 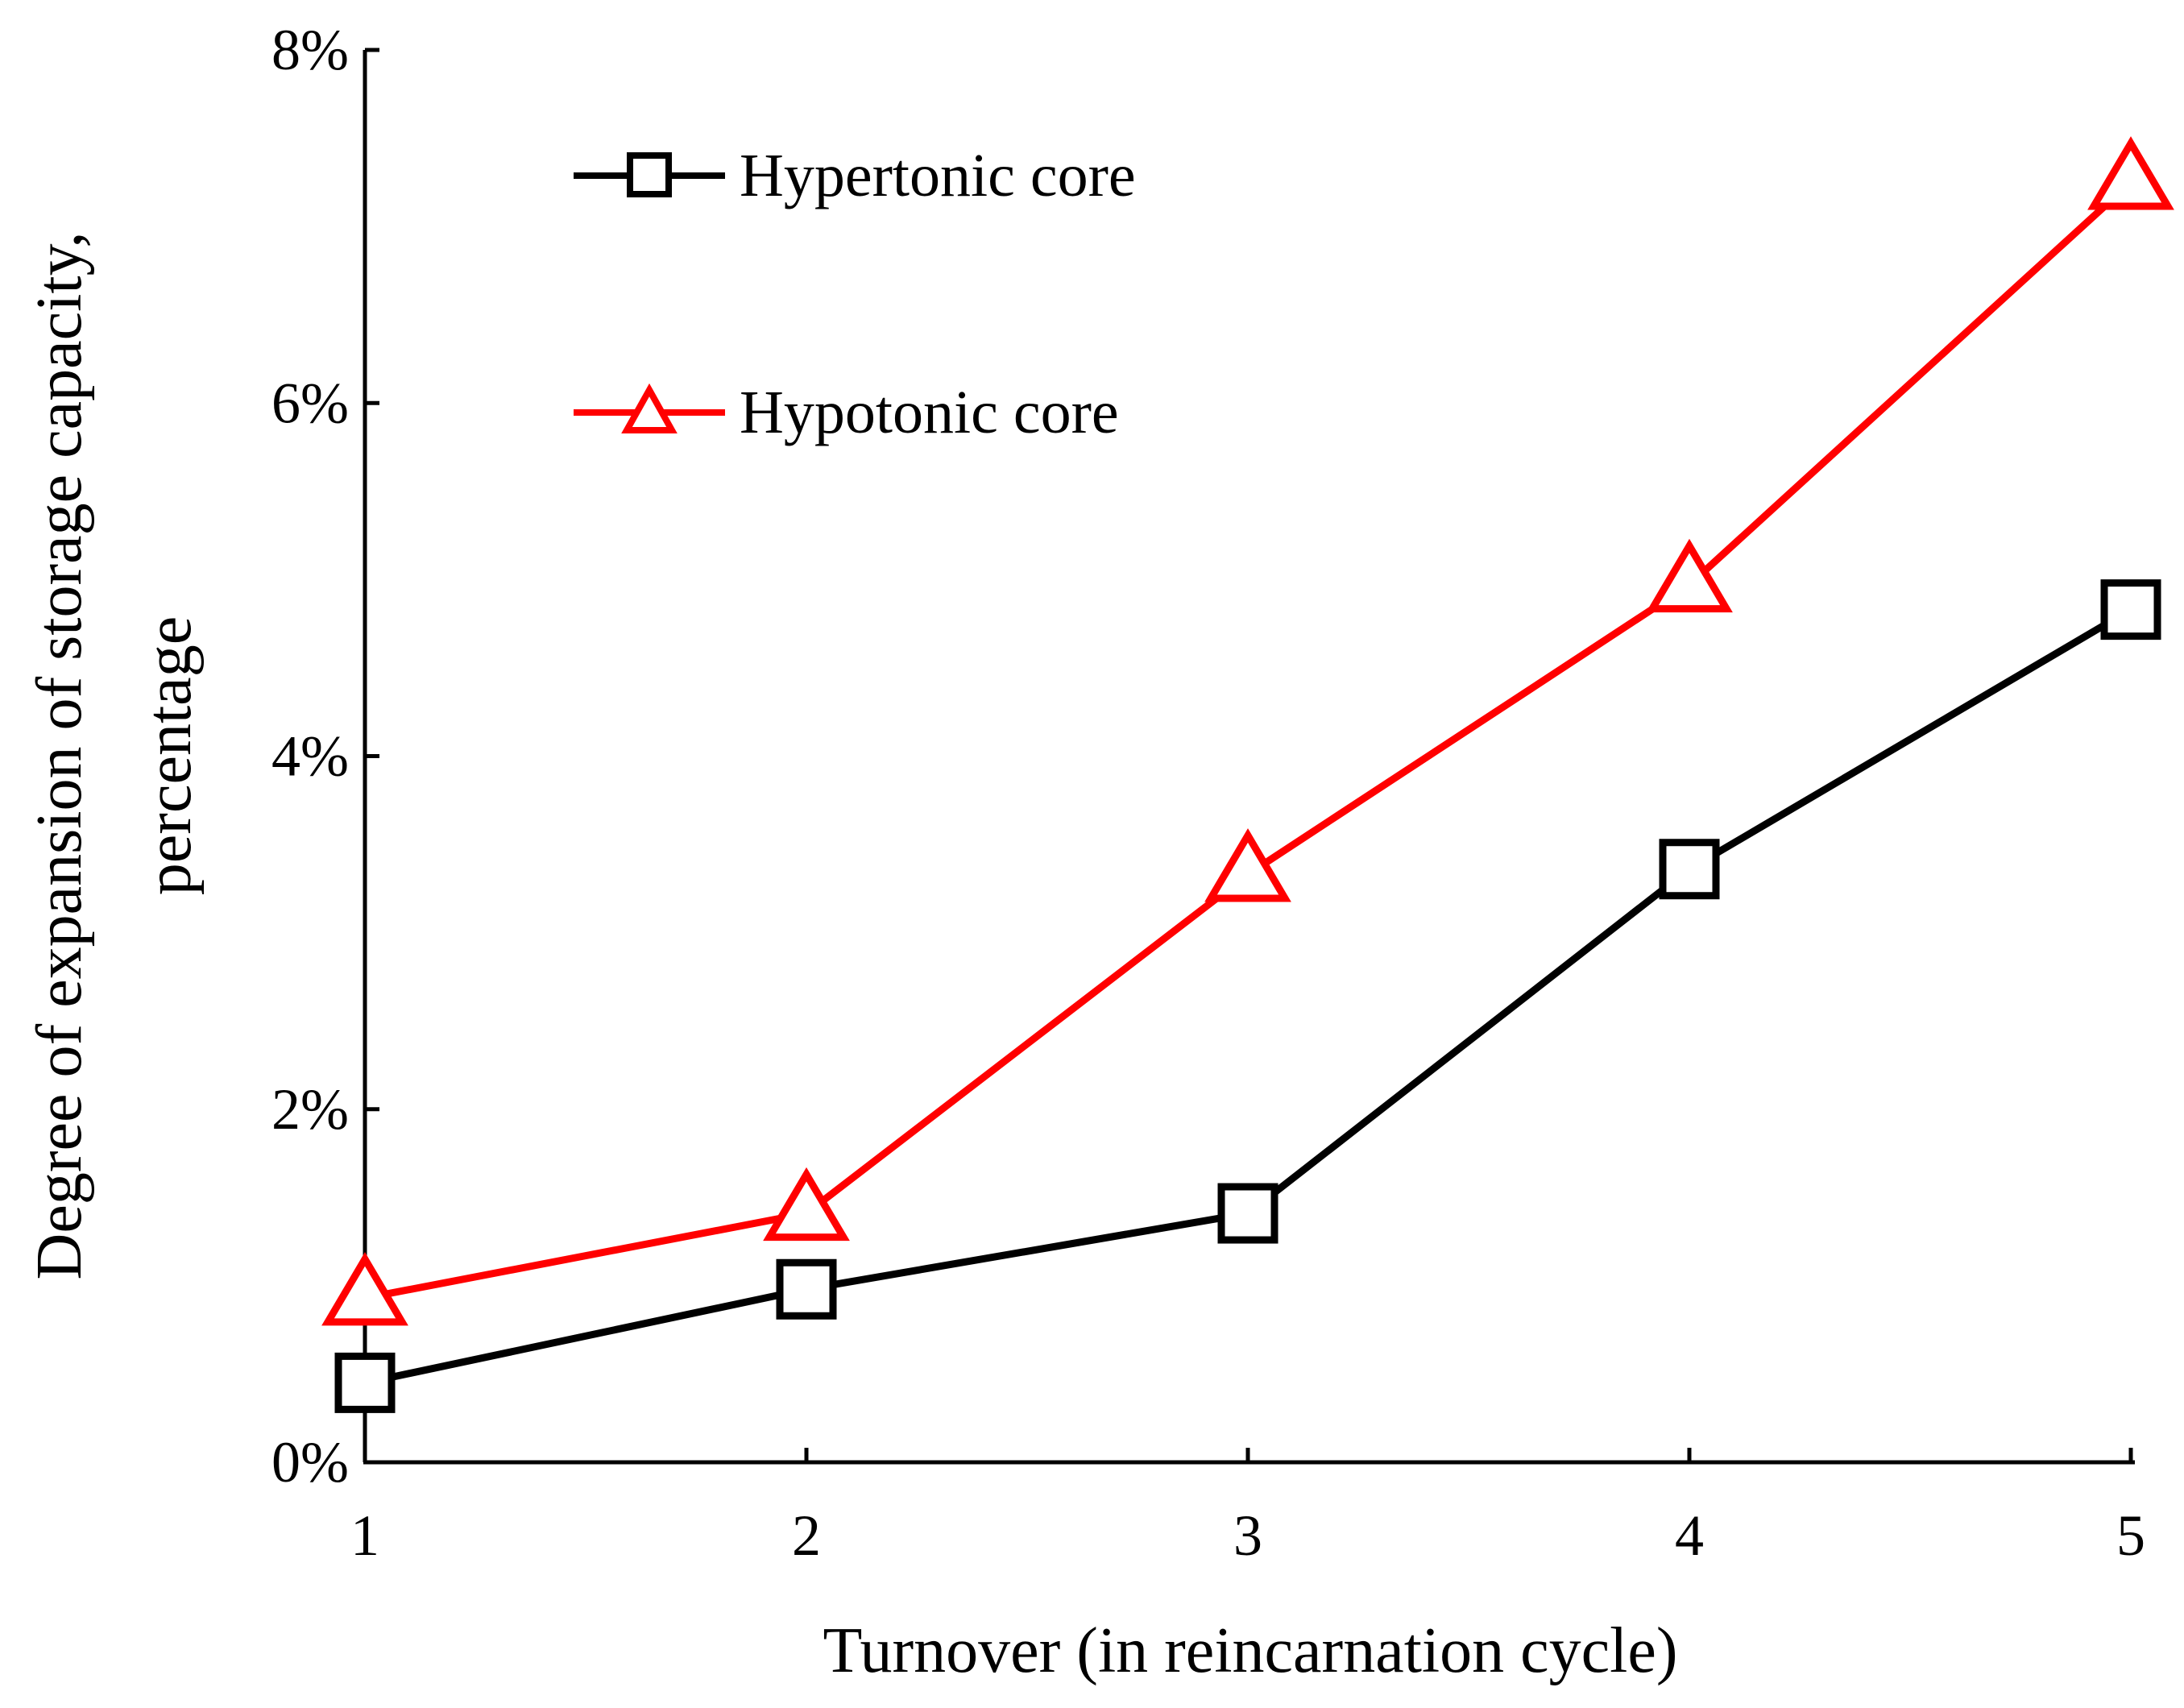 I want to click on legend-label-hypotonic: Hypotonic core, so click(x=930, y=413).